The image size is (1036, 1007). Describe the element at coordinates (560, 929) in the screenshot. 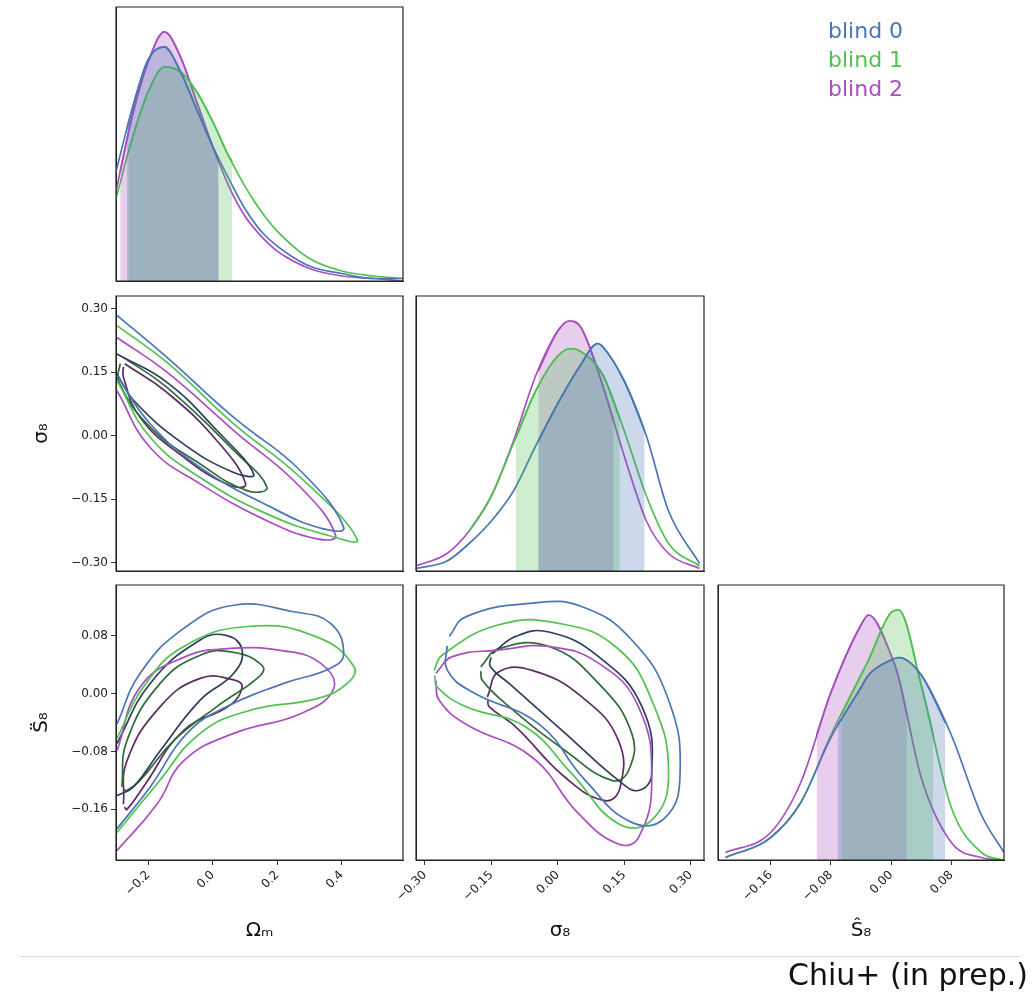

I see `x-axis-title: σ₈` at that location.